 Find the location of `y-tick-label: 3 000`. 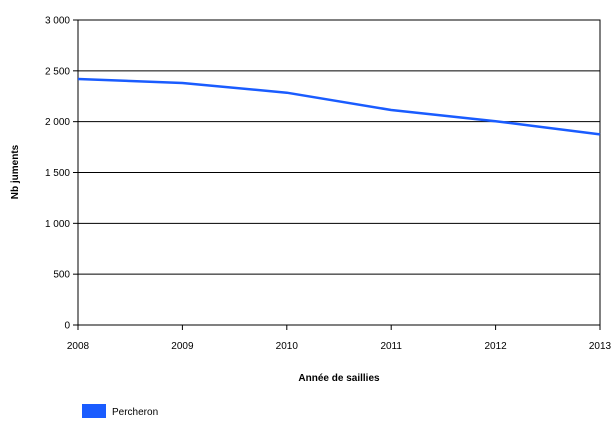

y-tick-label: 3 000 is located at coordinates (57, 21).